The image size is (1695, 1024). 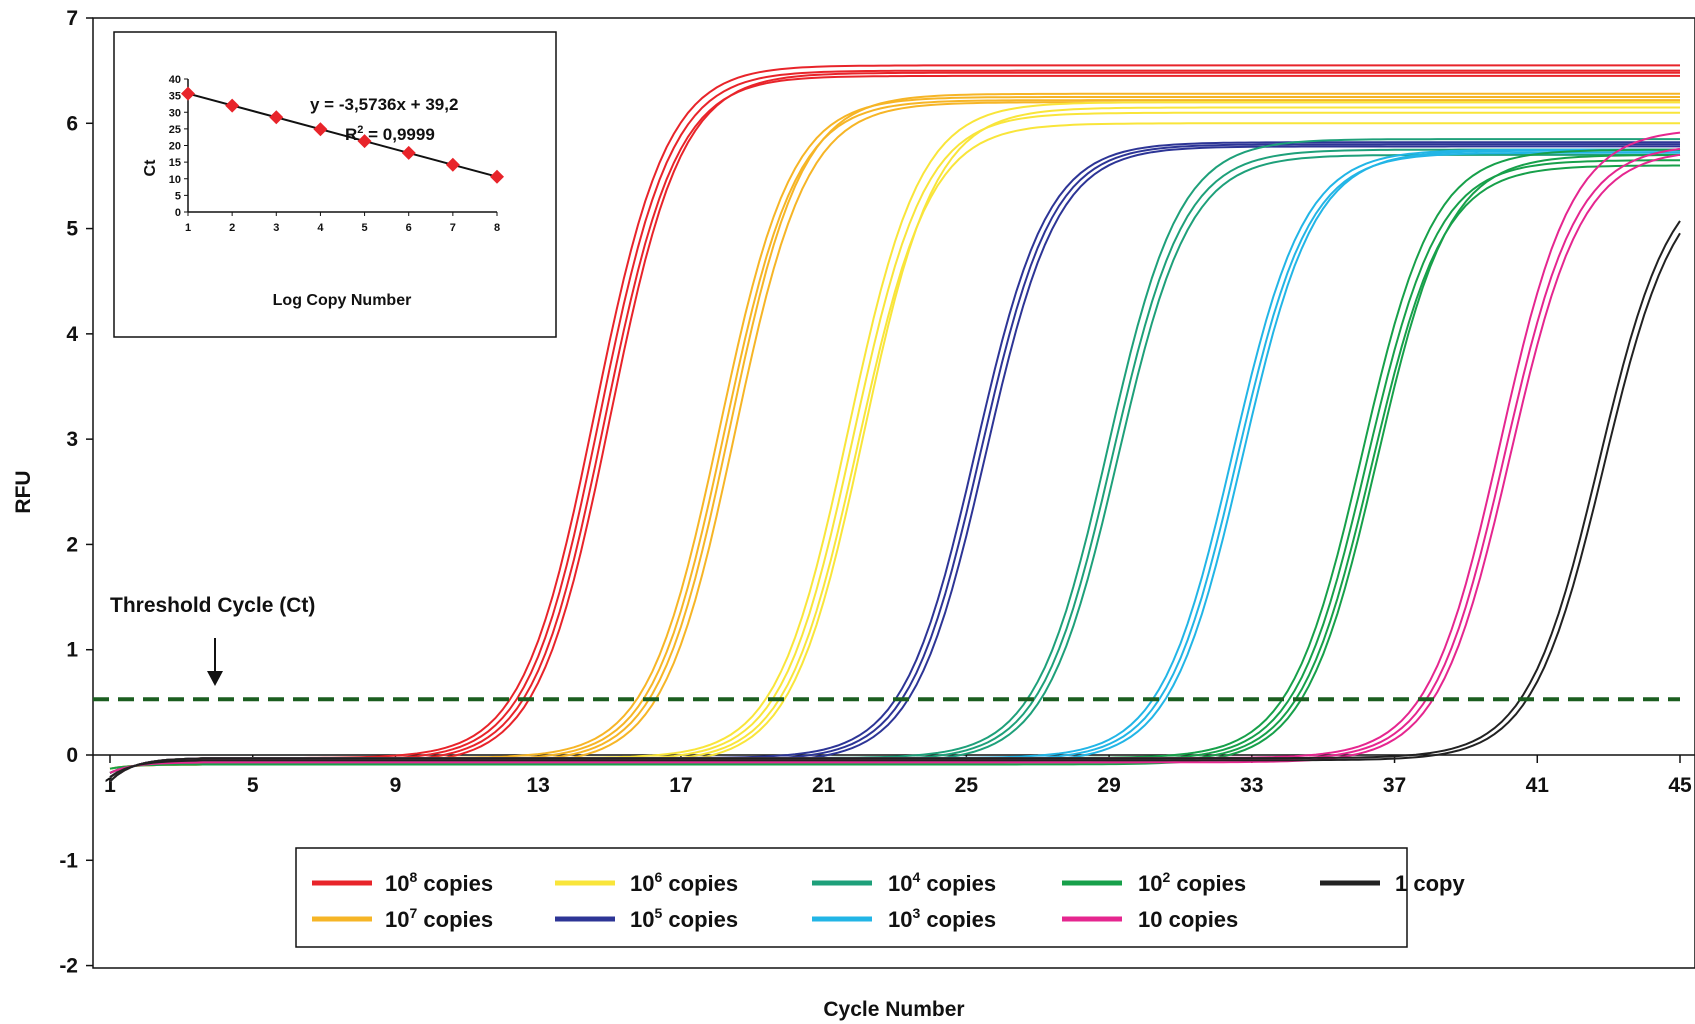 I want to click on x-tick-label: 33, so click(x=1251, y=785).